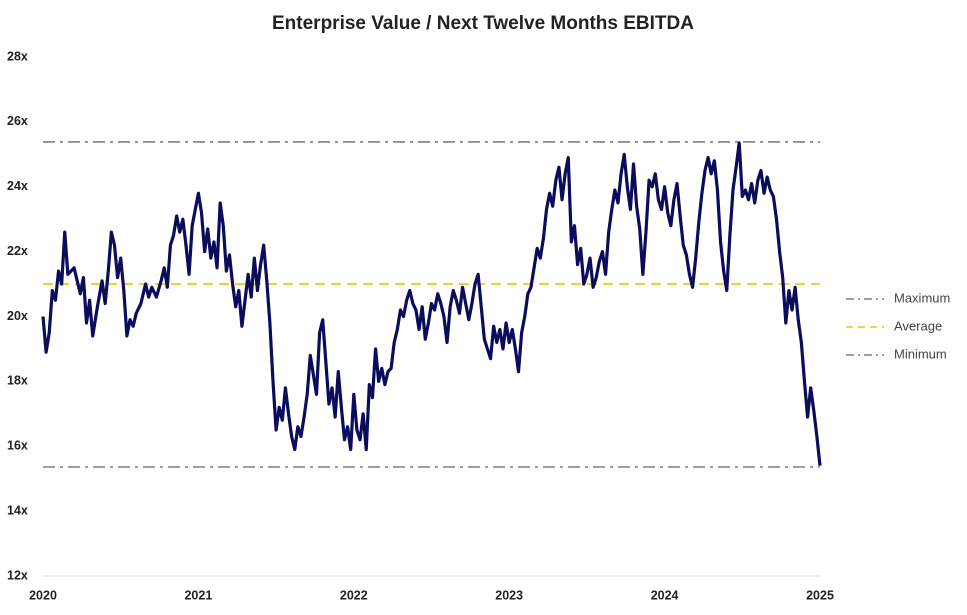 This screenshot has width=967, height=615. Describe the element at coordinates (17, 186) in the screenshot. I see `y-tick-label: 24x` at that location.